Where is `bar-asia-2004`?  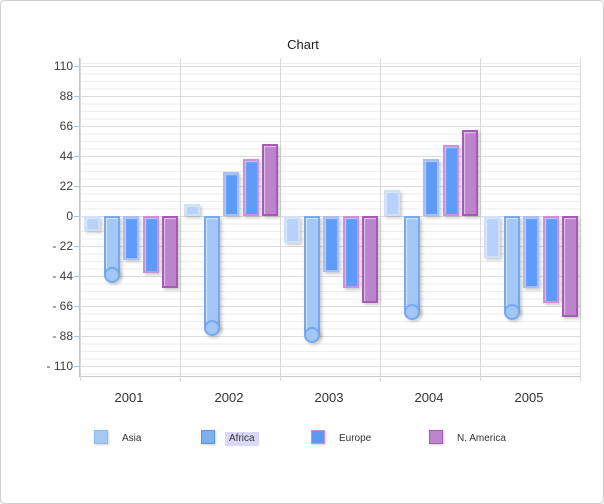 bar-asia-2004 is located at coordinates (392, 203).